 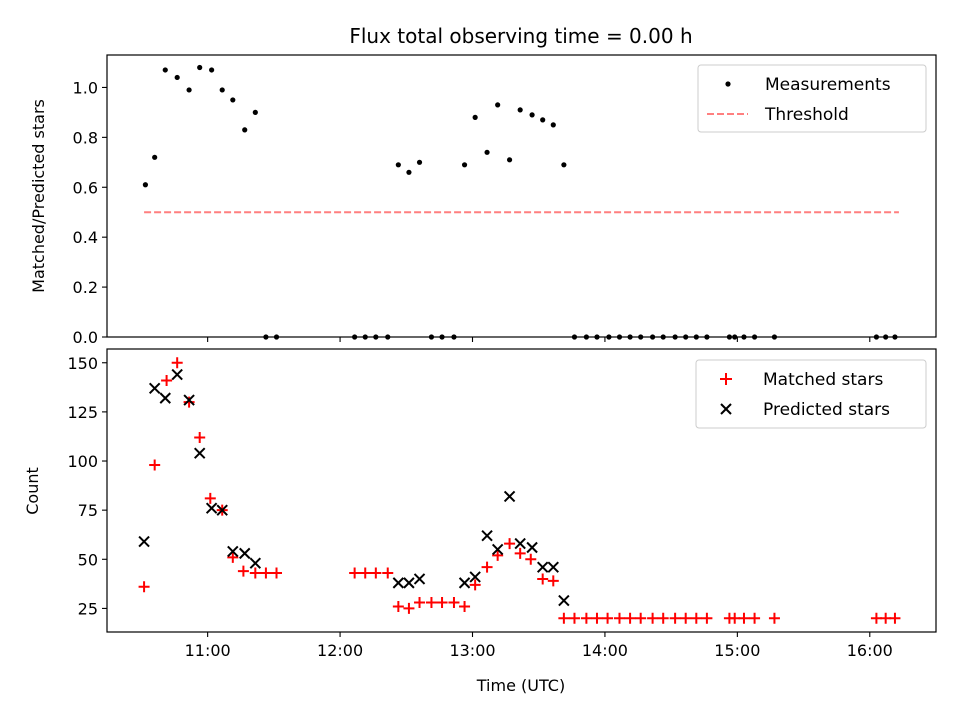 What do you see at coordinates (870, 650) in the screenshot?
I see `bottom-xtick-label: 16:00` at bounding box center [870, 650].